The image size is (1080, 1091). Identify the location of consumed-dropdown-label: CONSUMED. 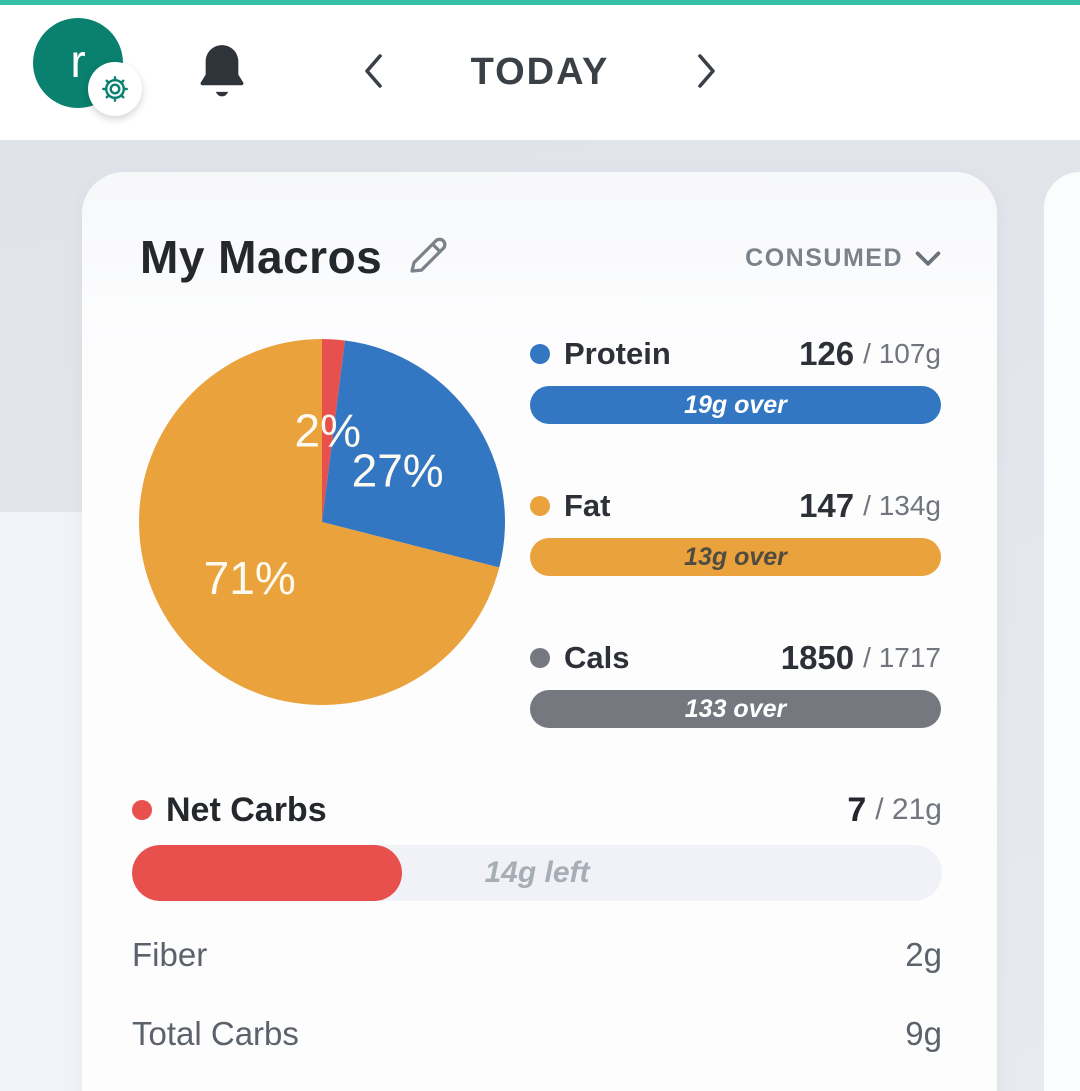
(824, 258).